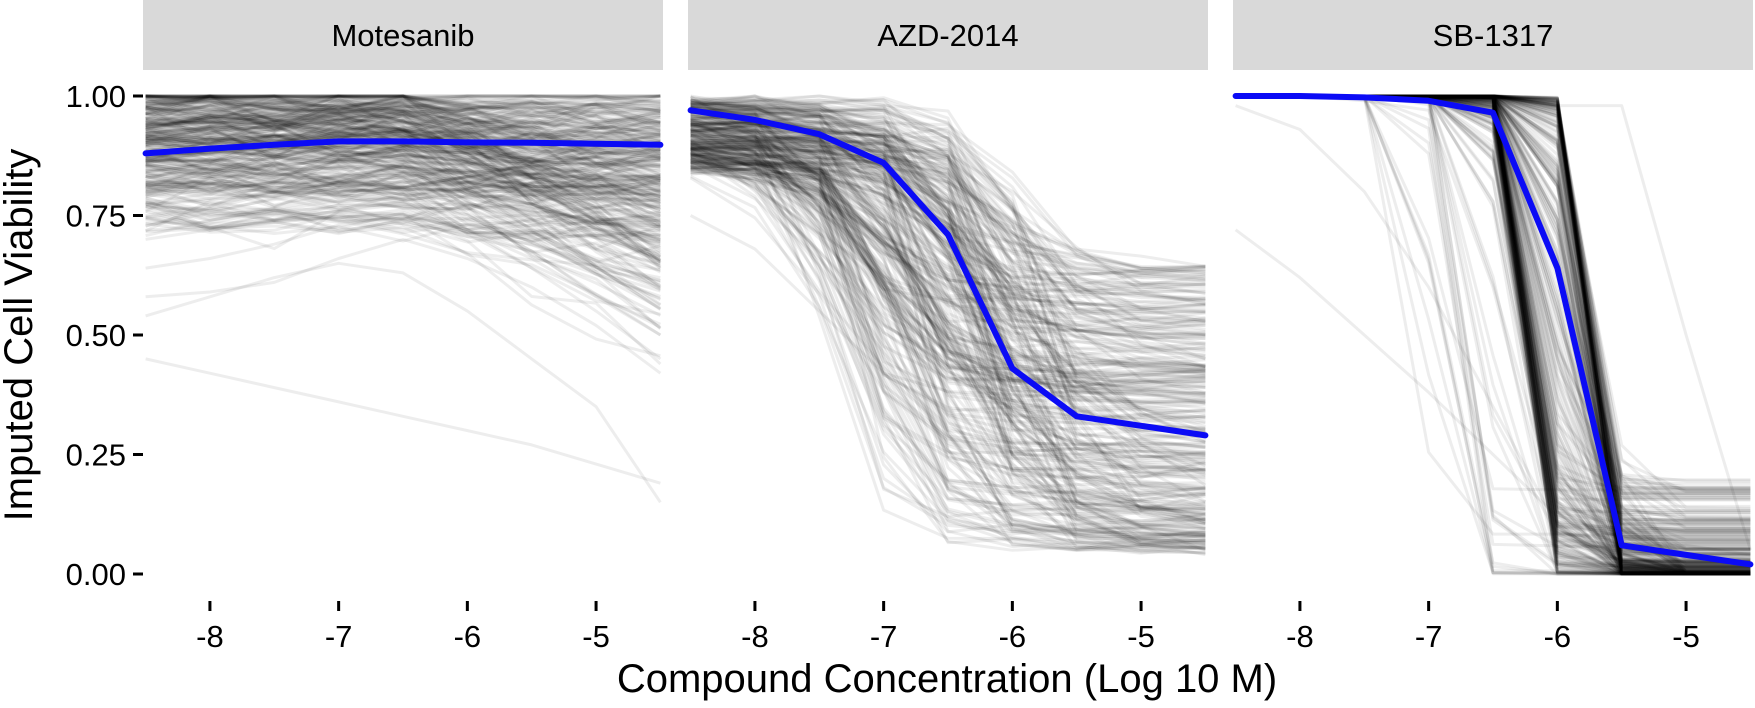 The width and height of the screenshot is (1755, 708). What do you see at coordinates (96, 96) in the screenshot?
I see `y-tick-label: 1.00` at bounding box center [96, 96].